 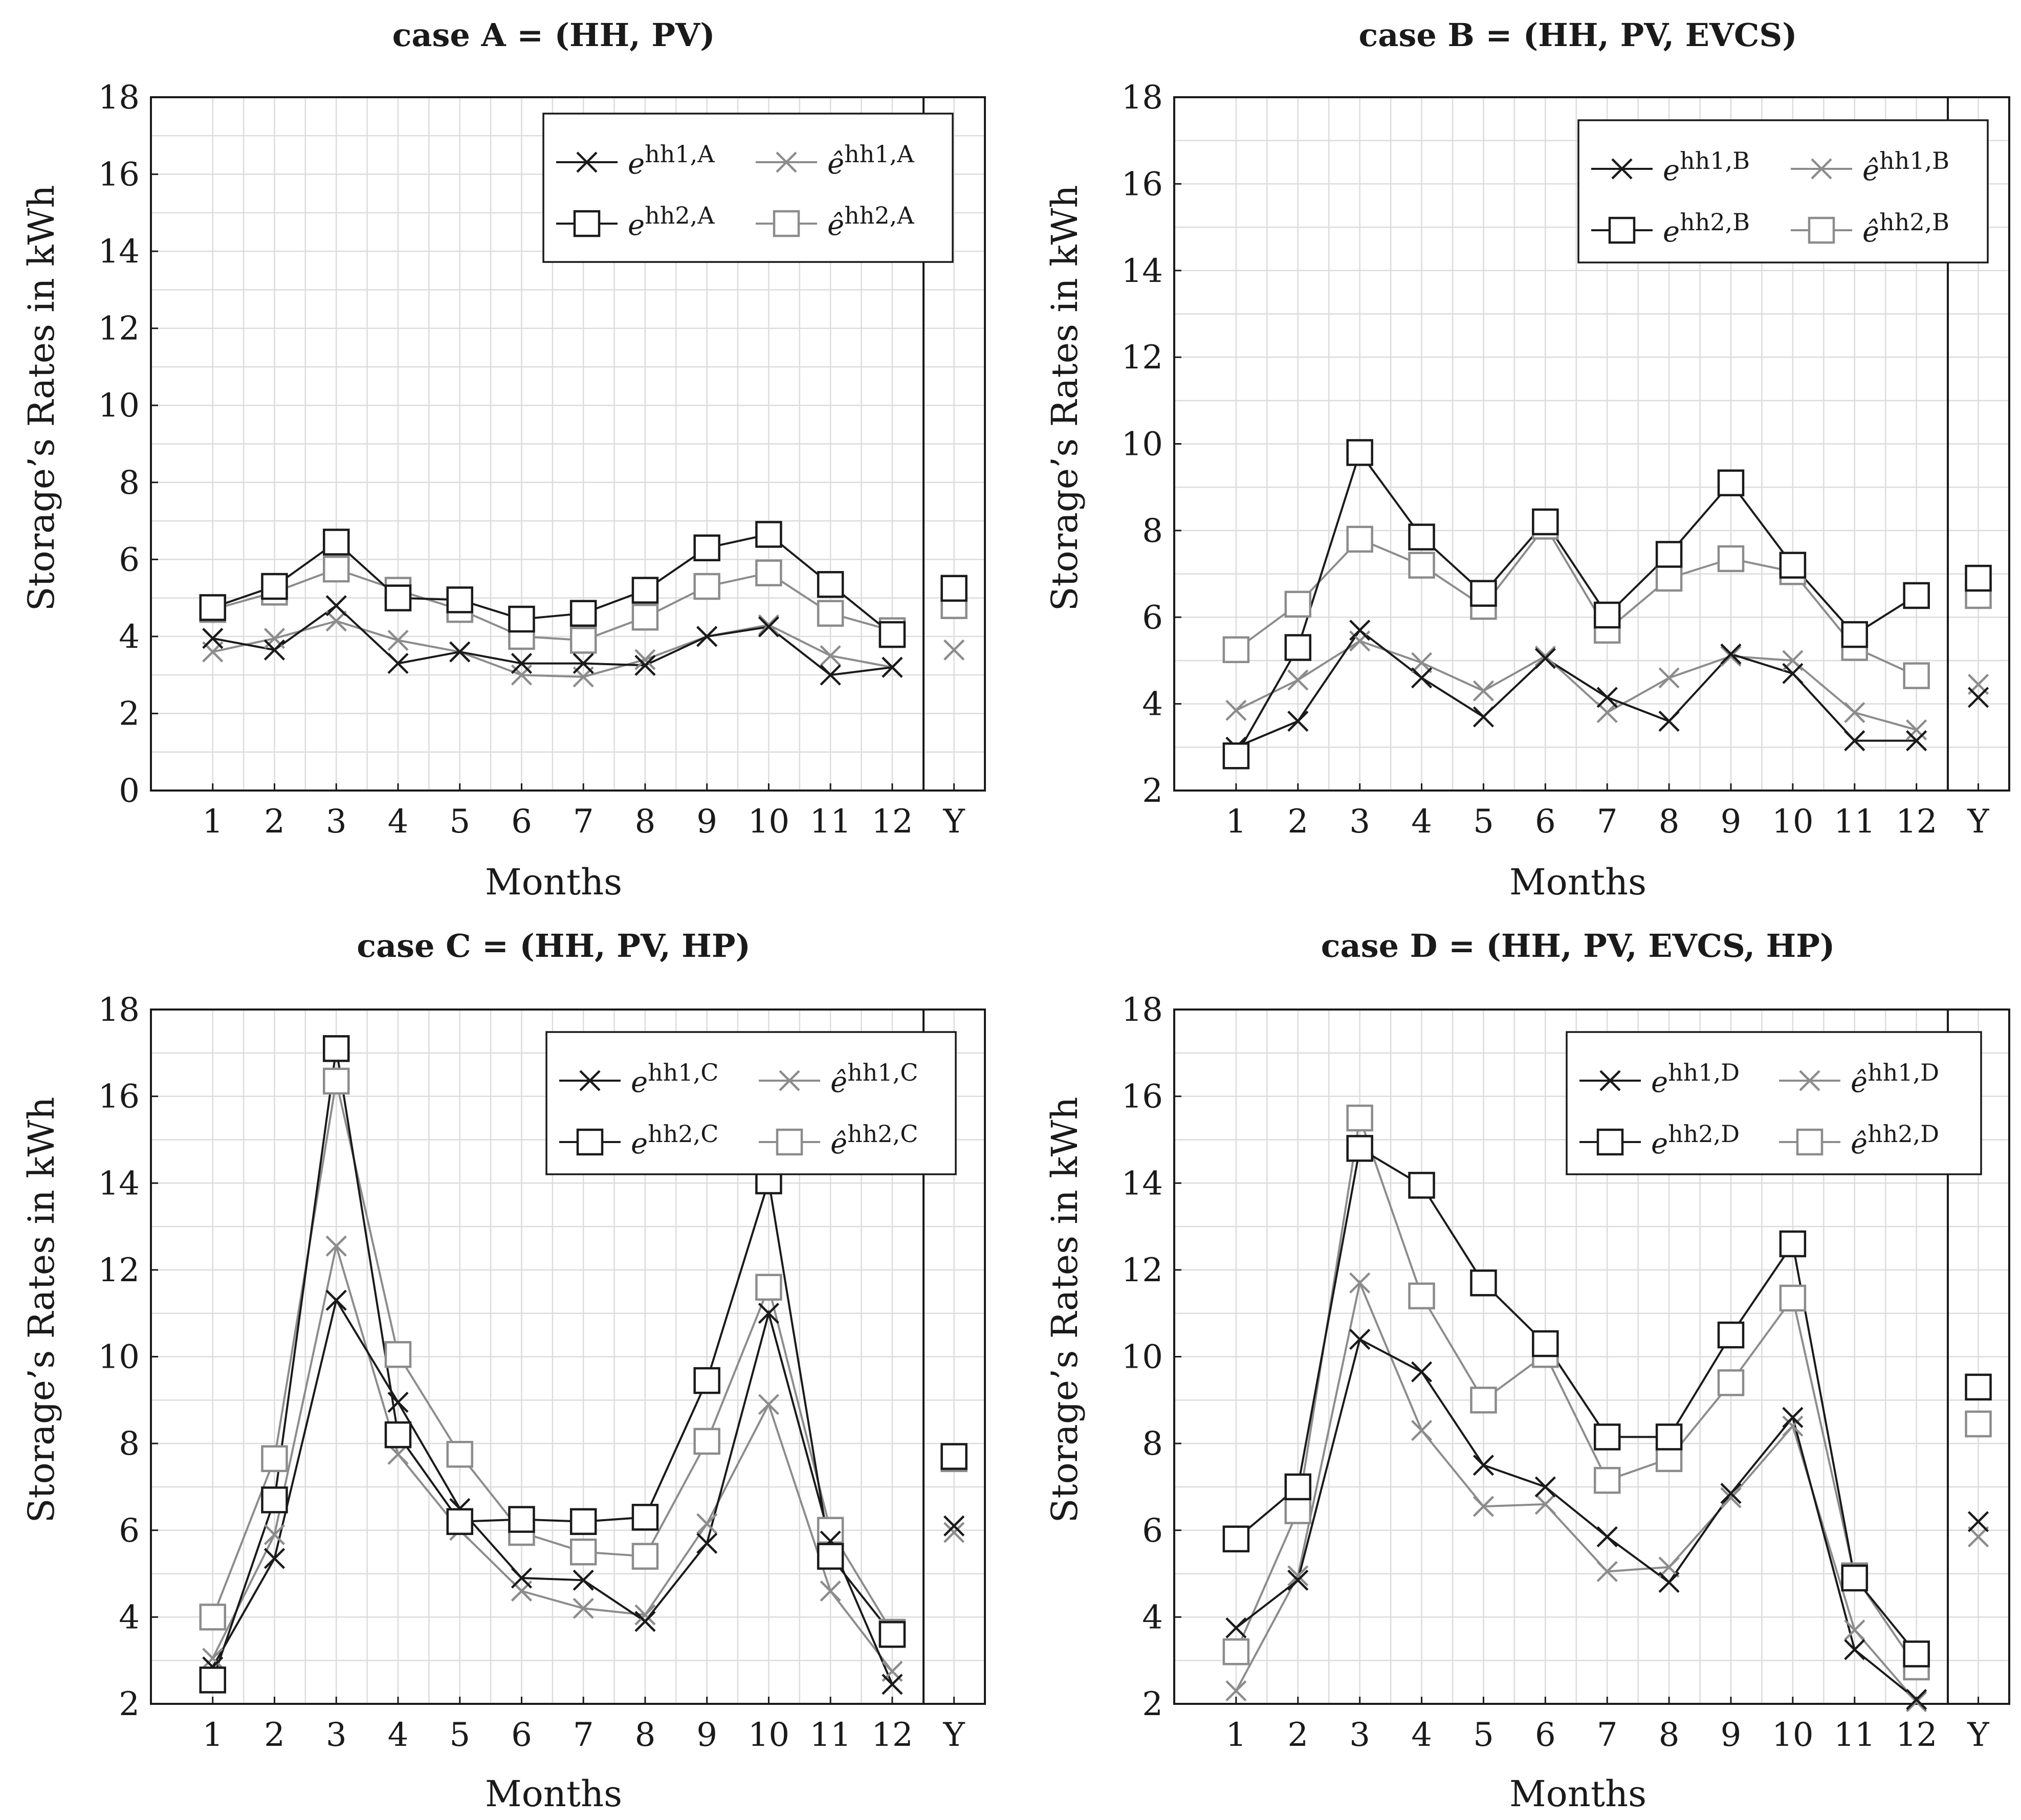 I want to click on x-tick-label: 2, so click(x=1298, y=822).